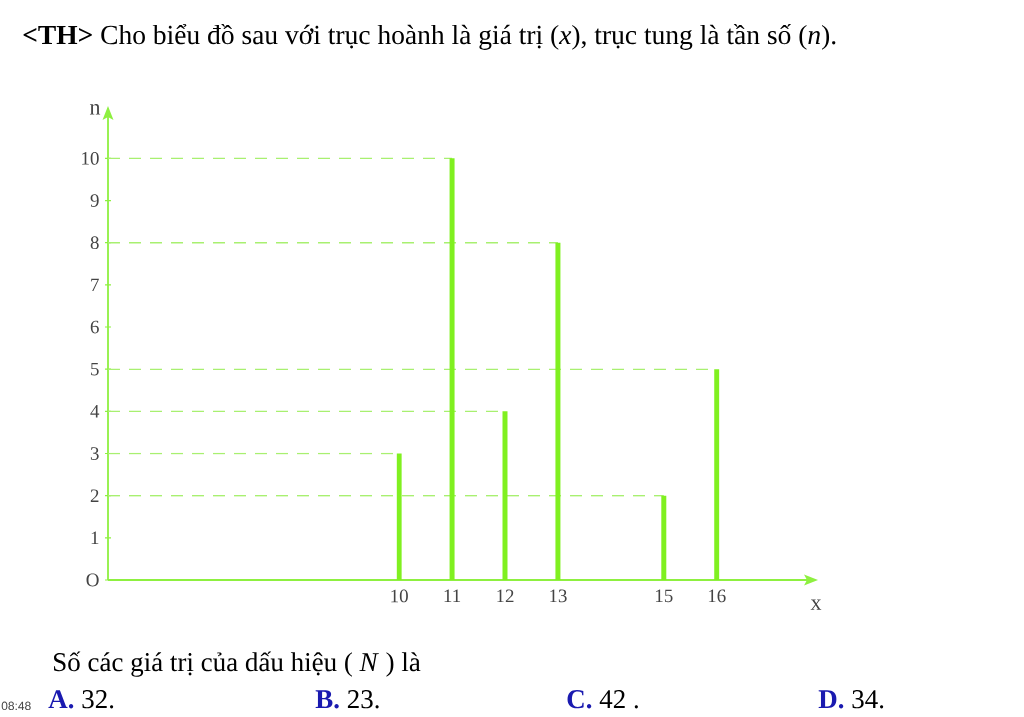 This screenshot has height=717, width=1024. Describe the element at coordinates (602, 699) in the screenshot. I see `text: C. 42 .` at that location.